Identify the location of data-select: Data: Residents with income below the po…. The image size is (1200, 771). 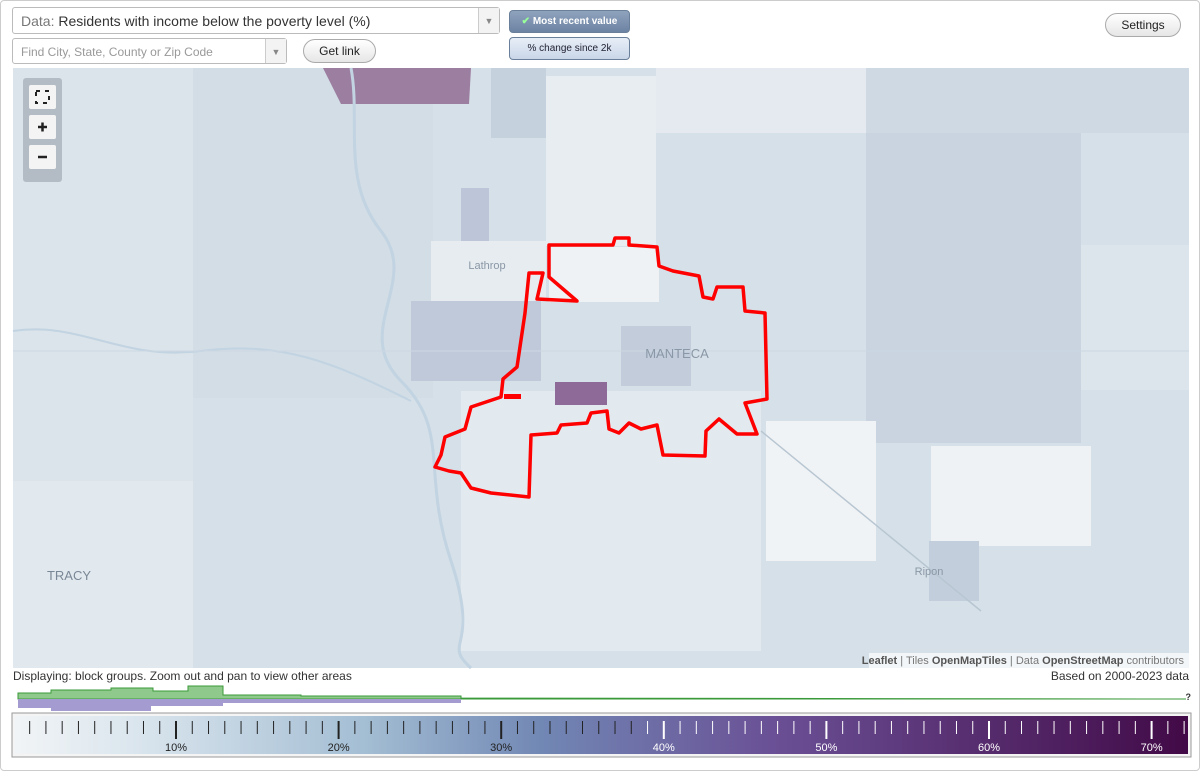
(256, 20).